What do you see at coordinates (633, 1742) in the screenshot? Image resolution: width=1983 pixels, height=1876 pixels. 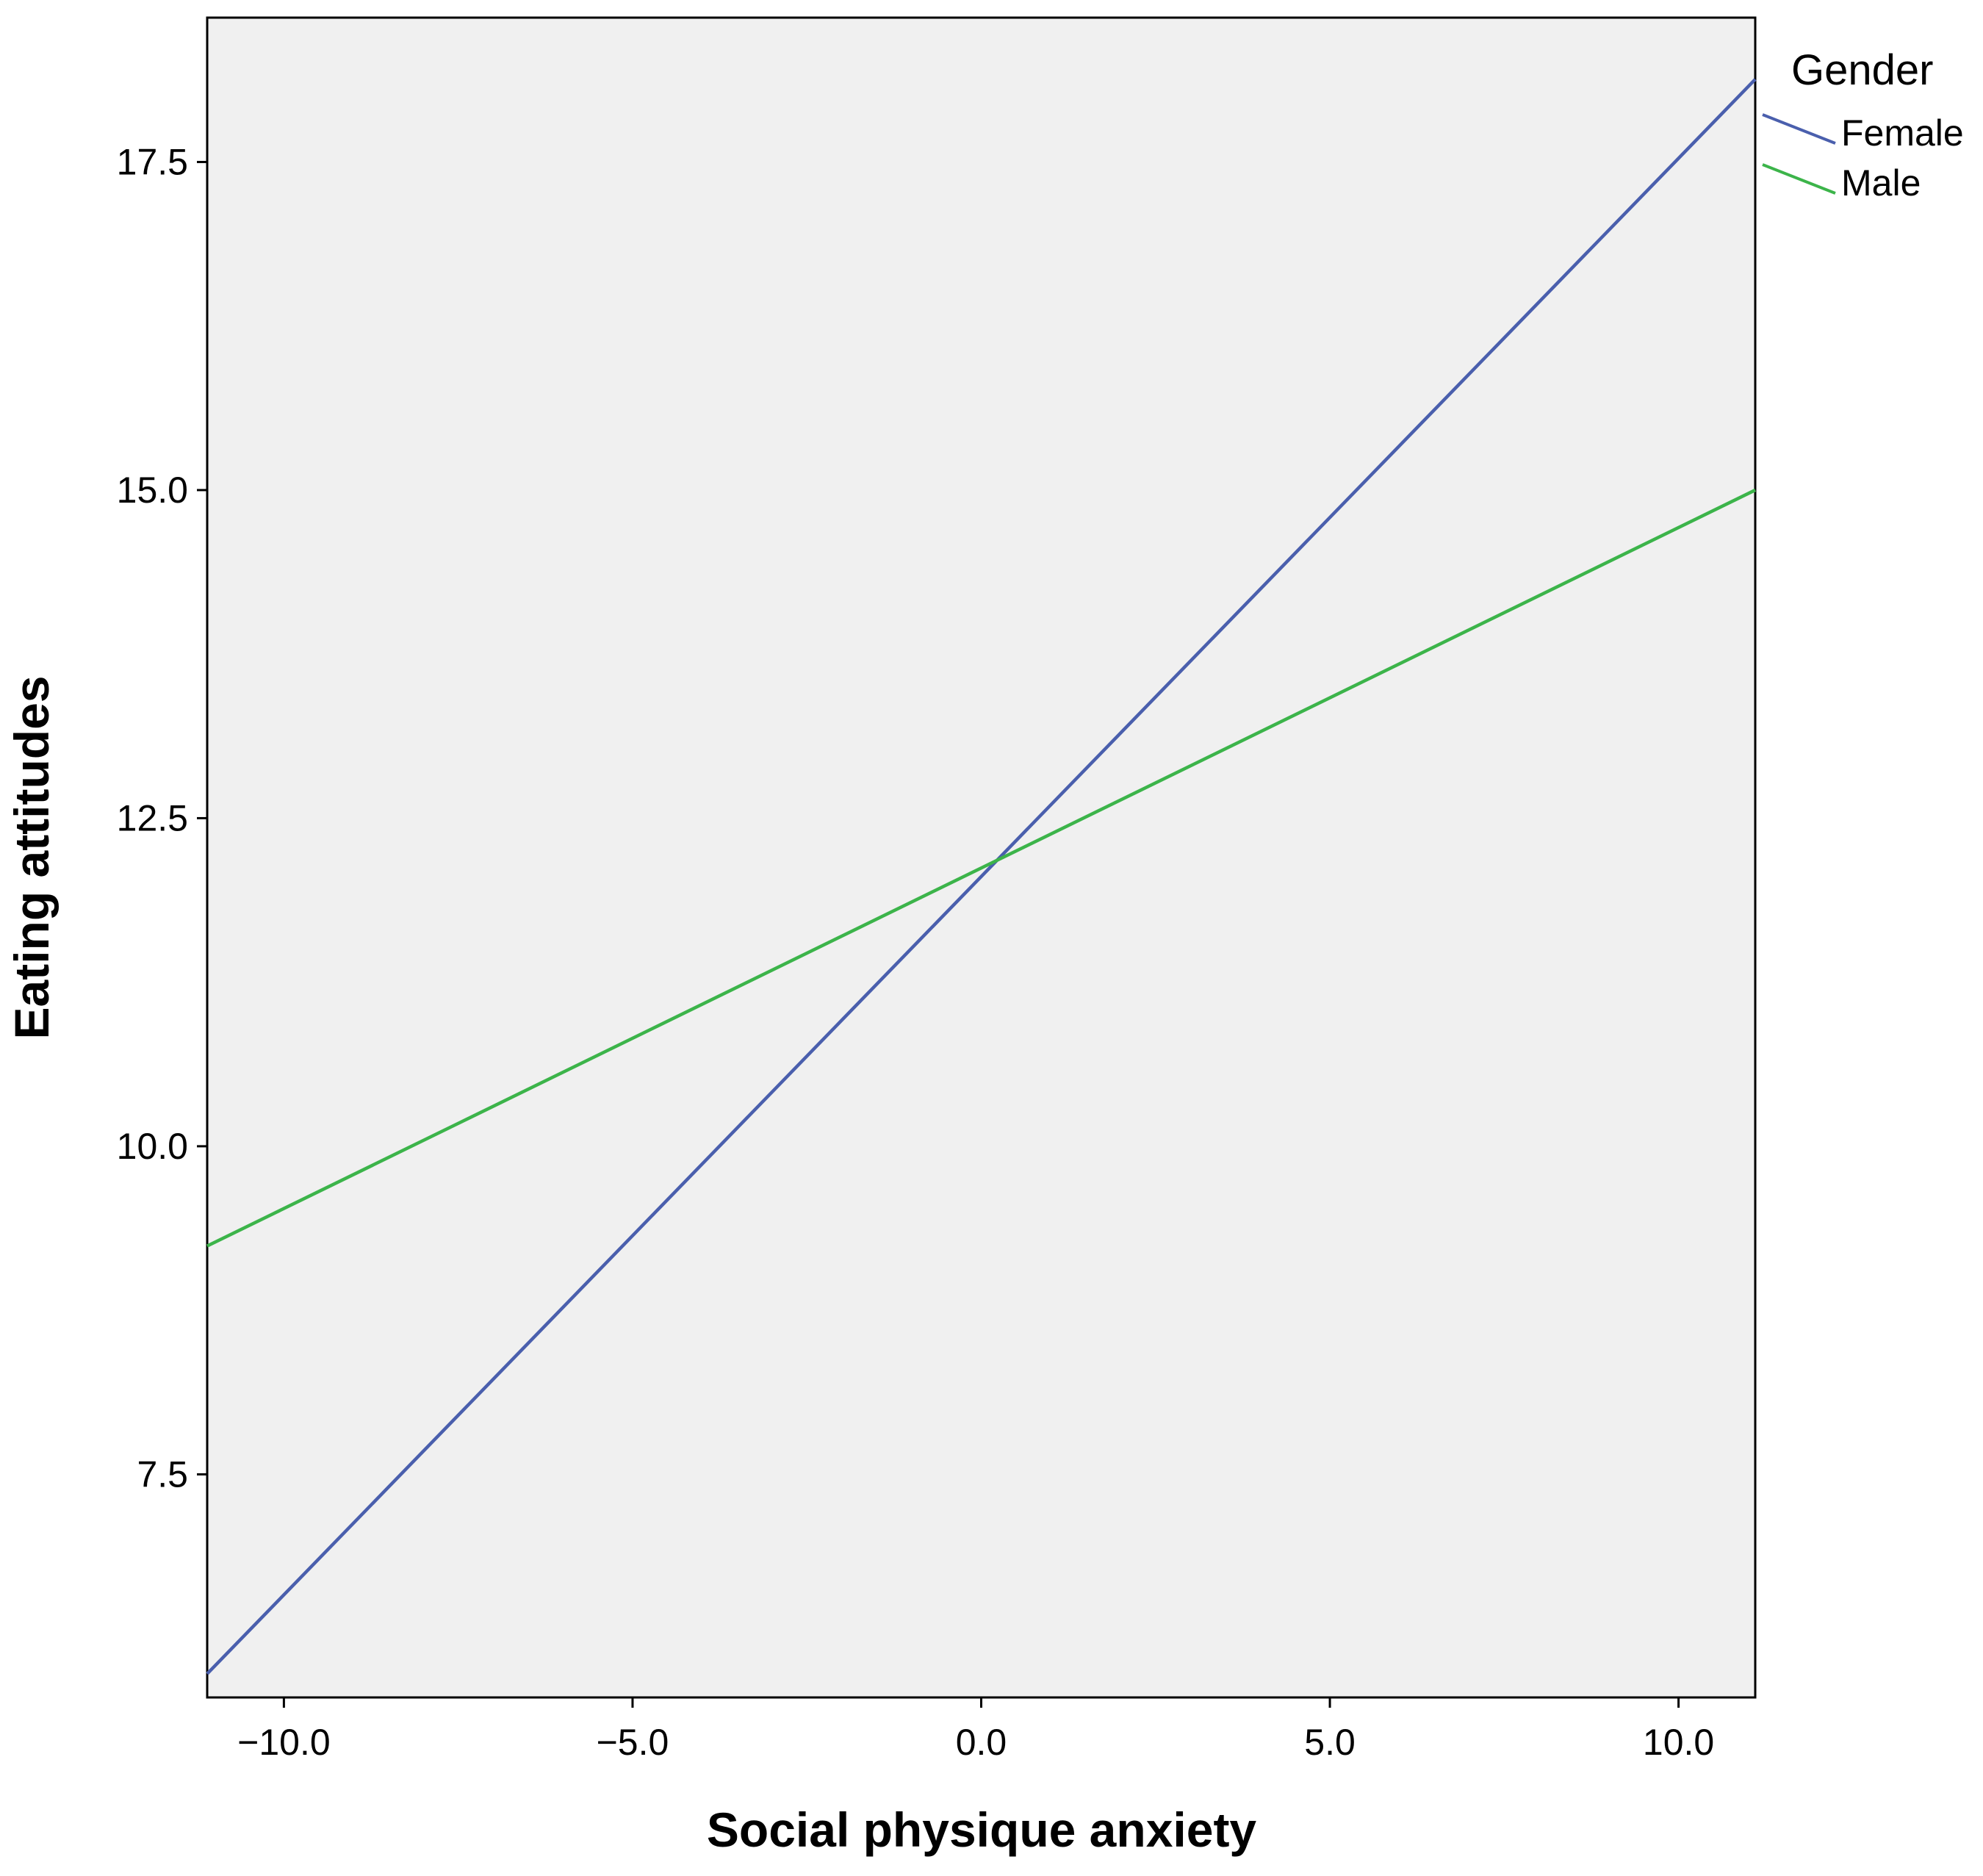 I see `x-tick-label: −5.0` at bounding box center [633, 1742].